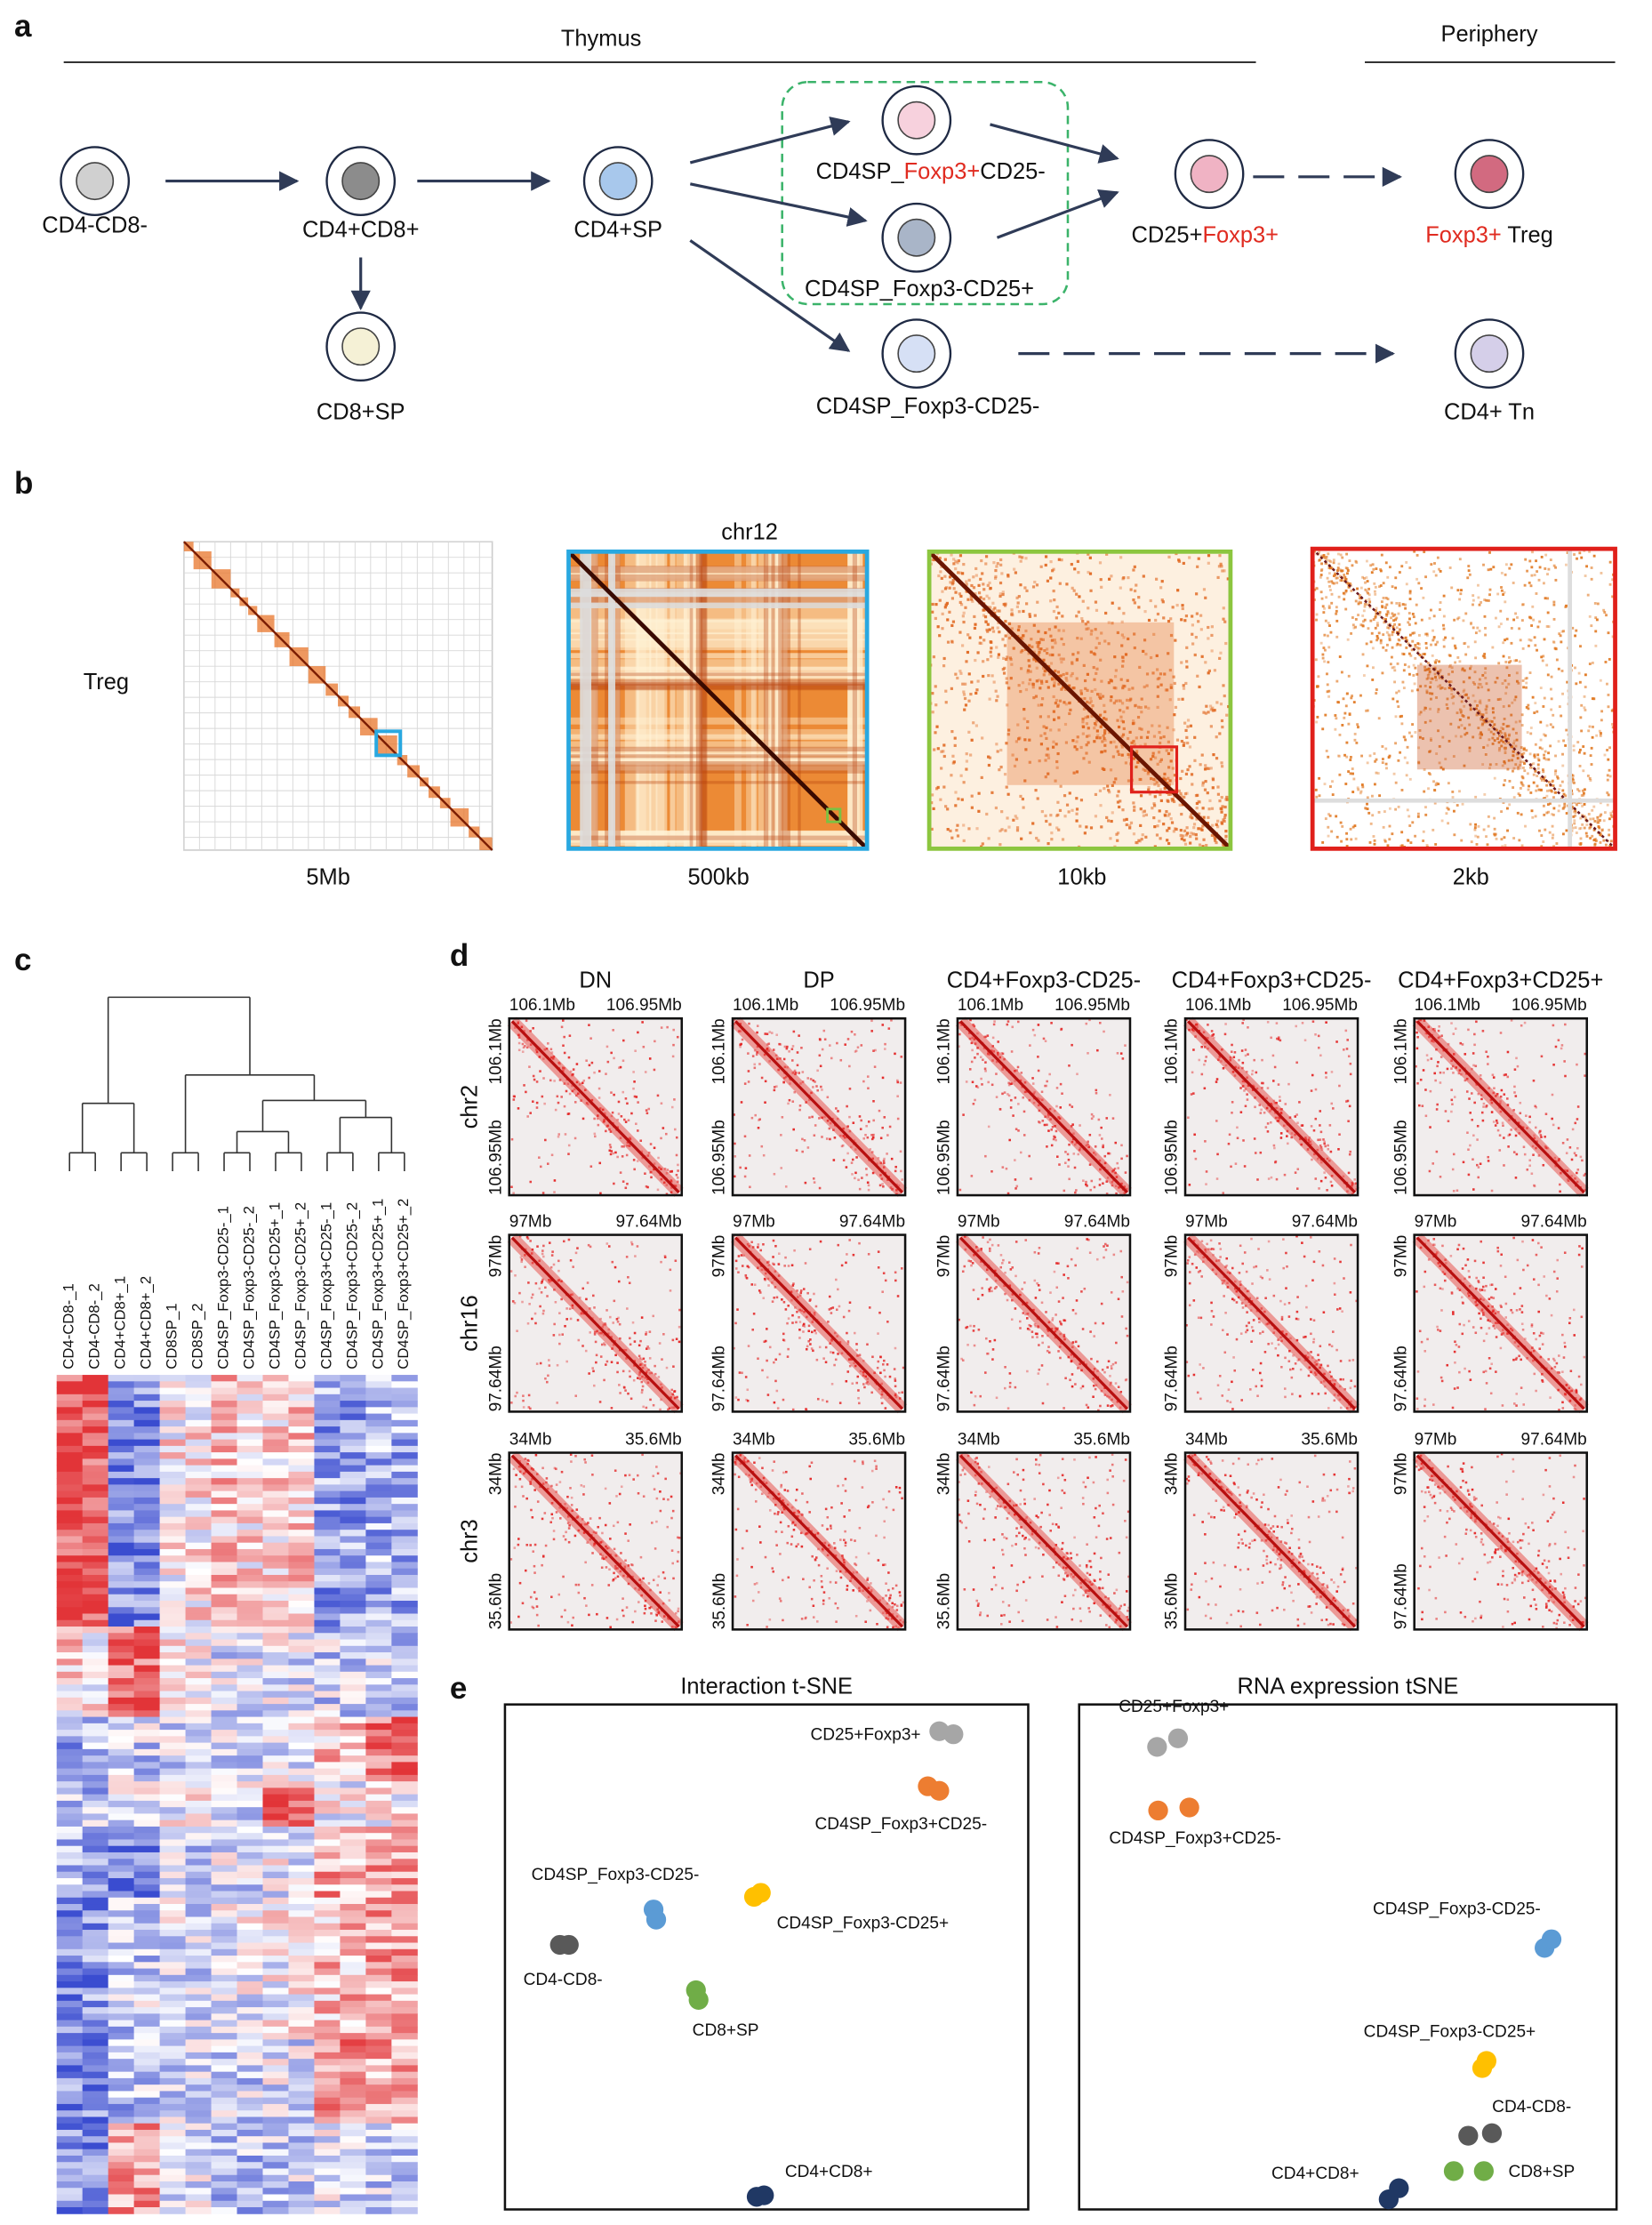 The height and width of the screenshot is (2225, 1652). What do you see at coordinates (920, 289) in the screenshot?
I see `label-part: CD4SP_Foxp3-CD25+` at bounding box center [920, 289].